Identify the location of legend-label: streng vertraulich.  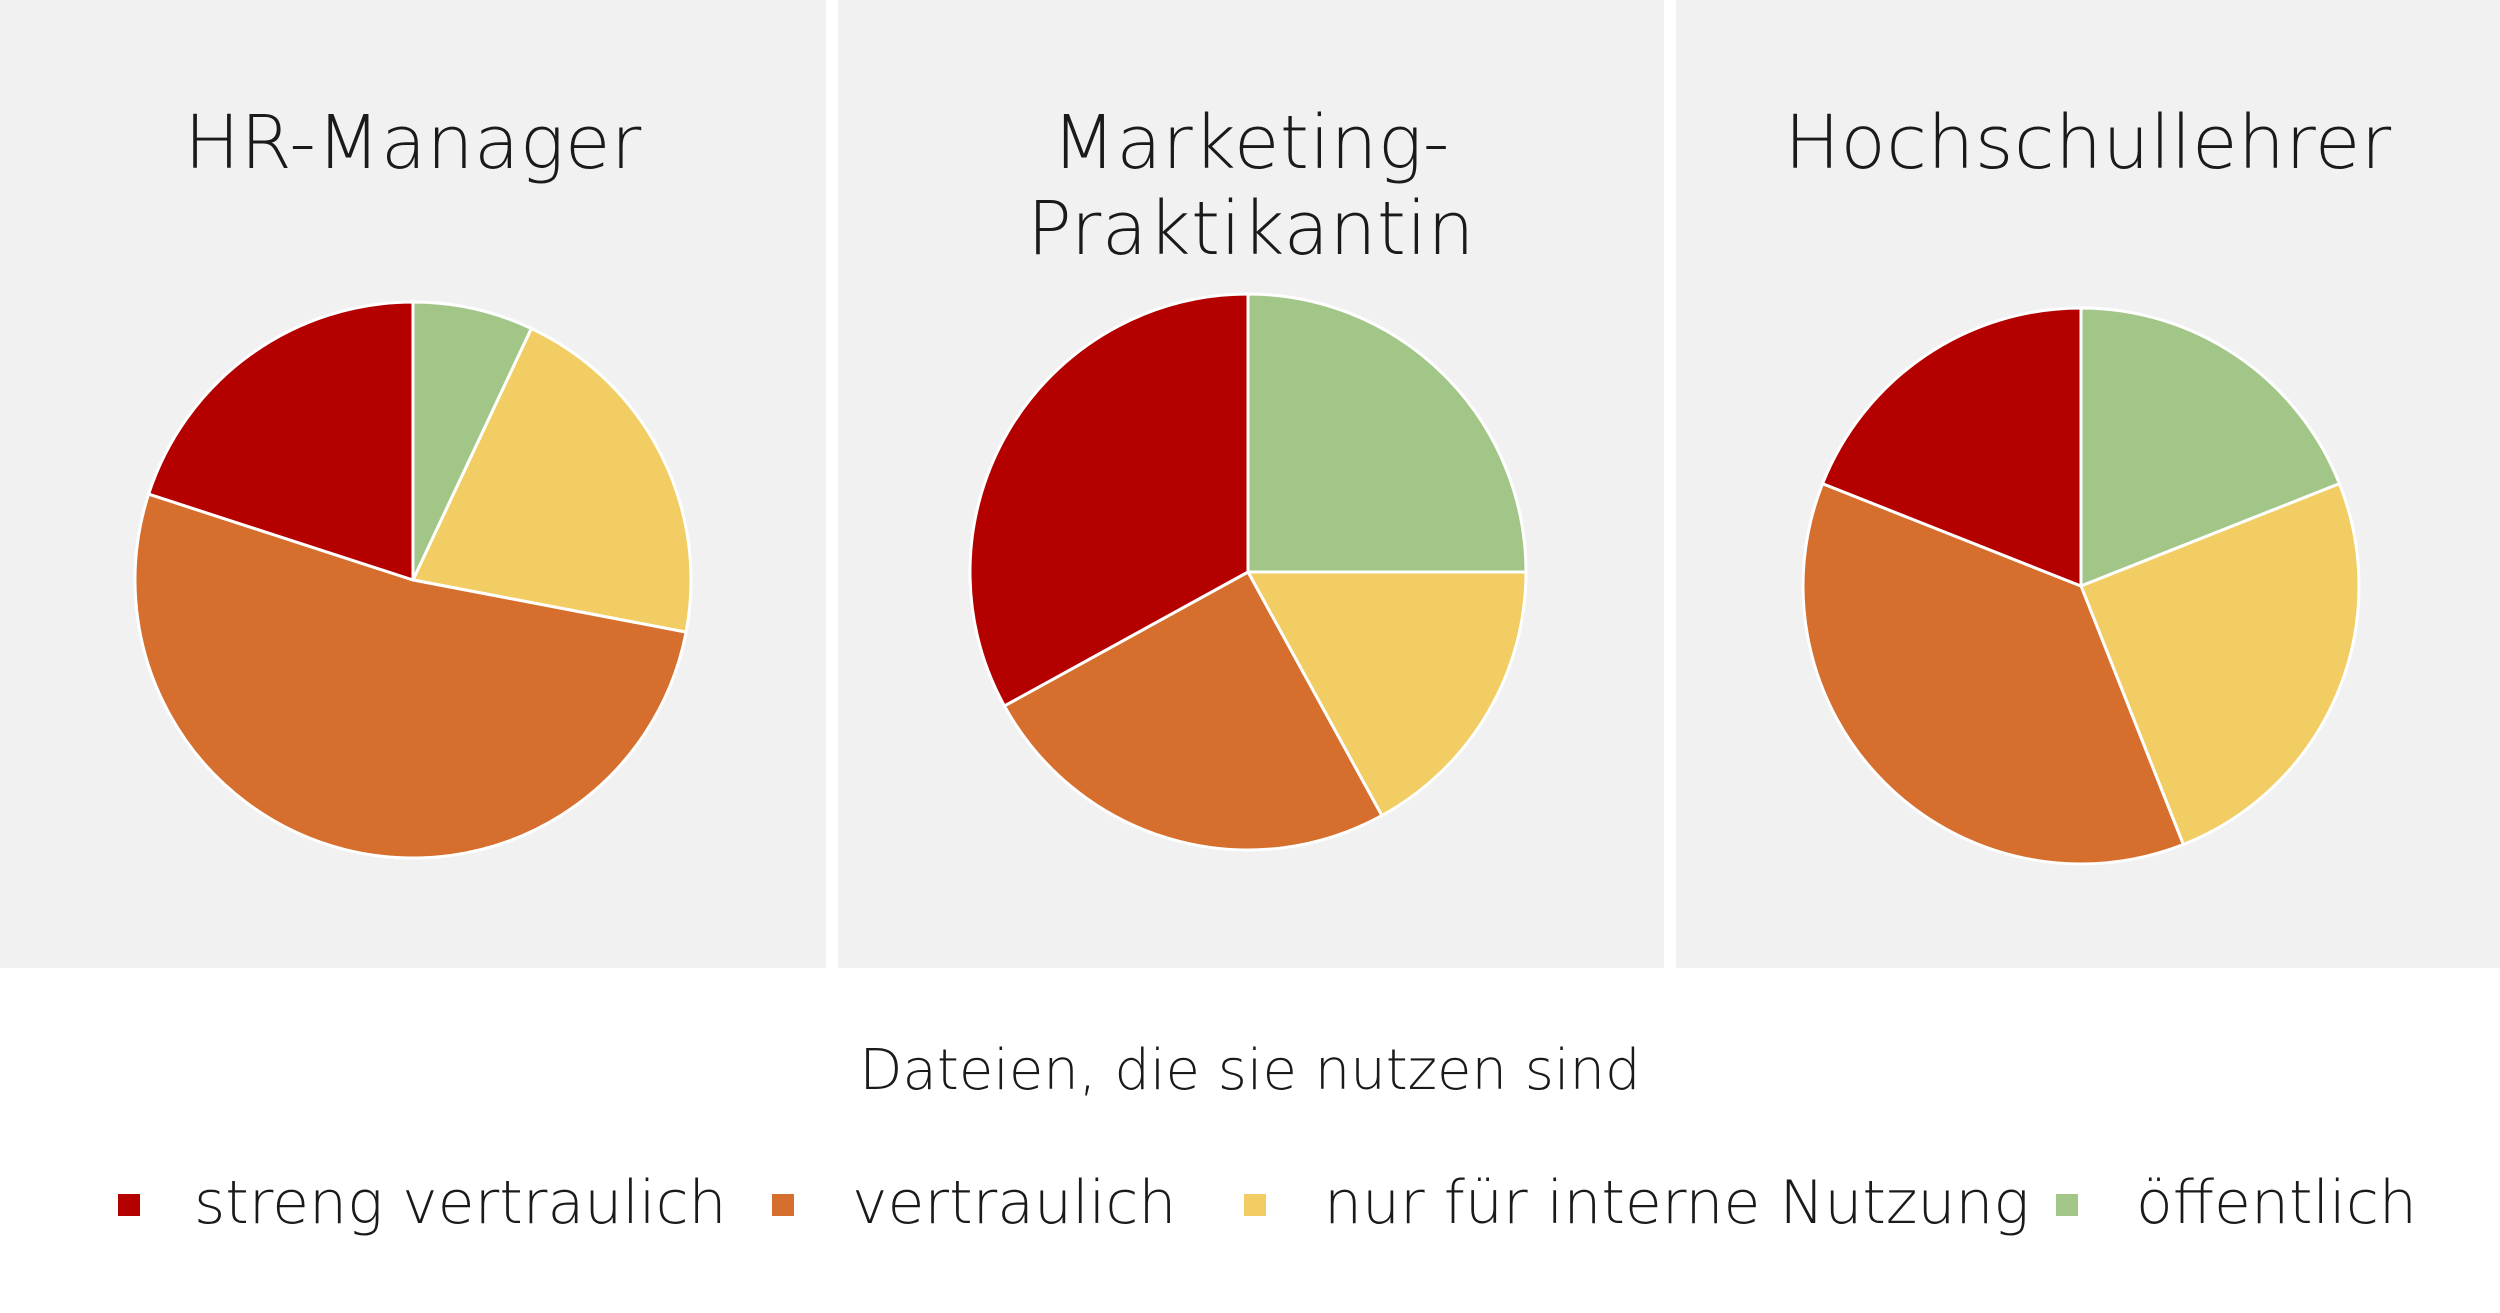
(460, 1203).